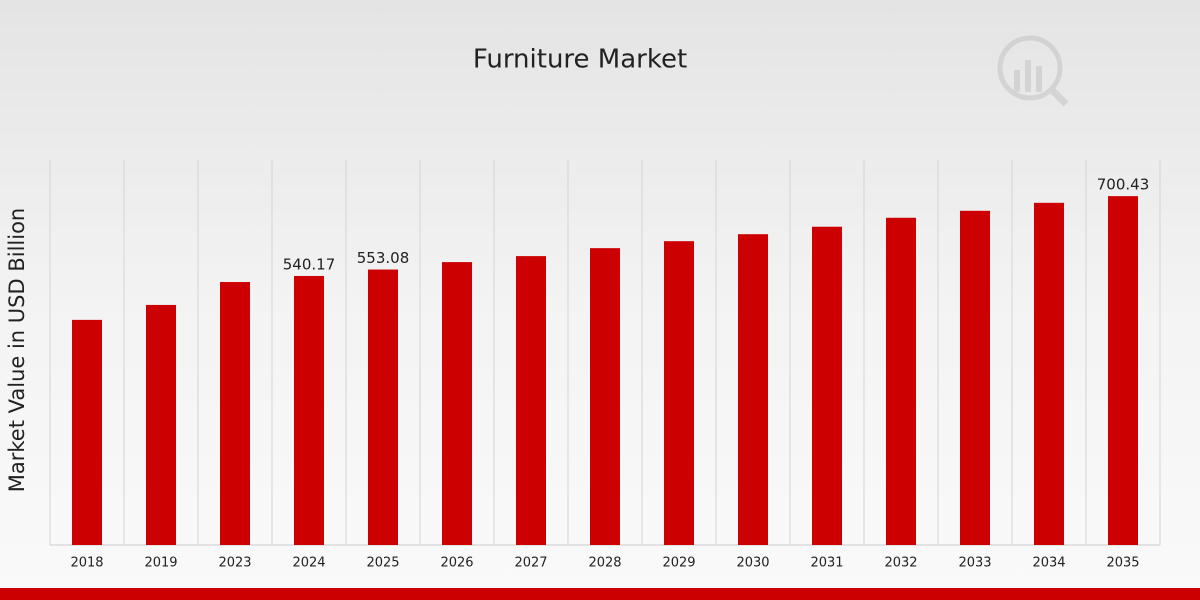  Describe the element at coordinates (1123, 185) in the screenshot. I see `value-label: 700.43` at that location.